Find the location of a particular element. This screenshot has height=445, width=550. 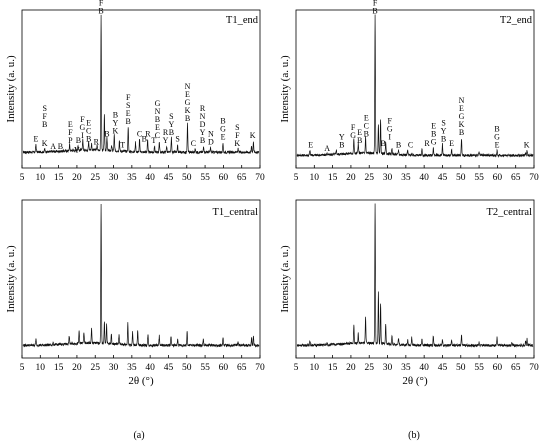

chart-title: T2_central is located at coordinates (510, 212).